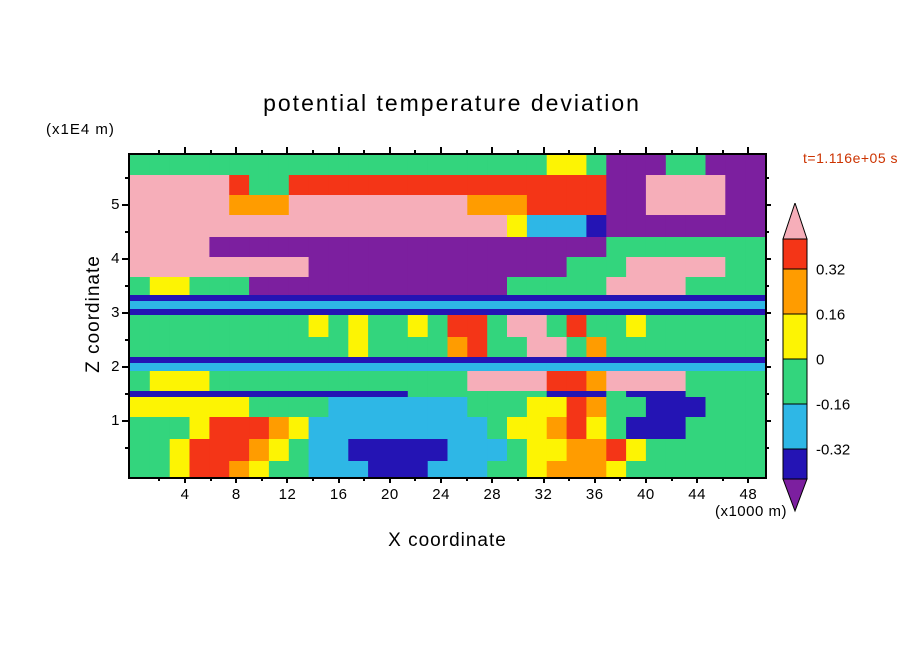  I want to click on colorbar-tick-label: -0.32, so click(833, 449).